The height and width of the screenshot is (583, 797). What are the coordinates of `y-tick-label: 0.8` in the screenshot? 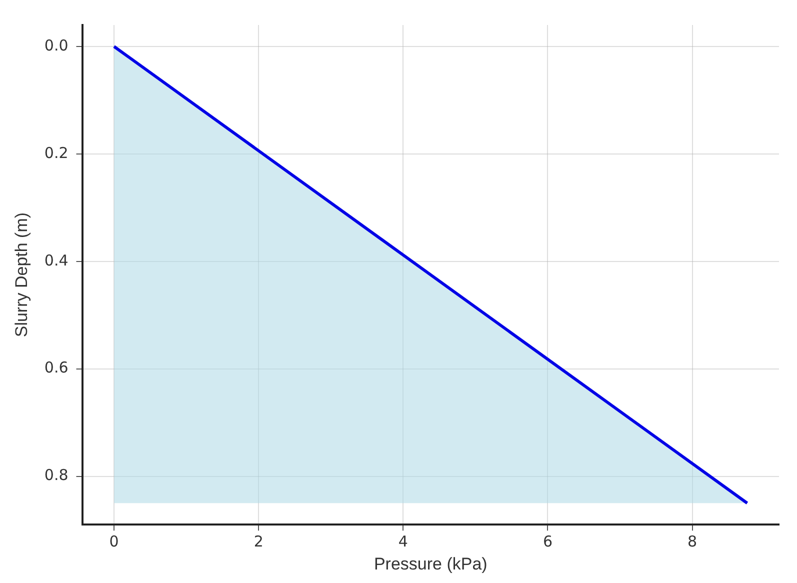 It's located at (56, 475).